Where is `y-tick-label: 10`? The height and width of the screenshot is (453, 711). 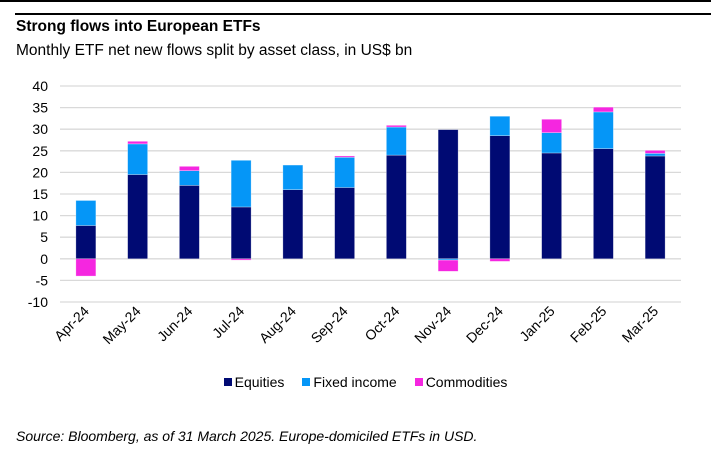 y-tick-label: 10 is located at coordinates (40, 216).